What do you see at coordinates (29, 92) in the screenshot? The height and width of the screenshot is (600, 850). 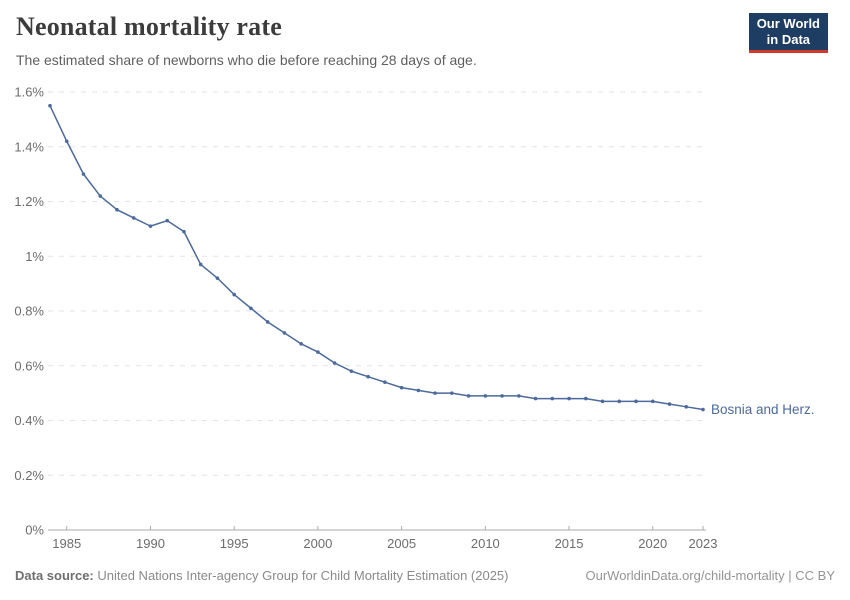 I see `y-tick-label: 1.6%` at bounding box center [29, 92].